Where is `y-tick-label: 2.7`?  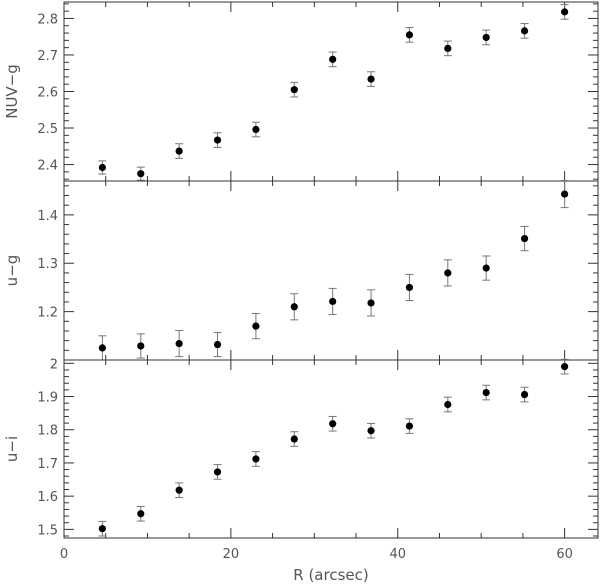 y-tick-label: 2.7 is located at coordinates (47, 56).